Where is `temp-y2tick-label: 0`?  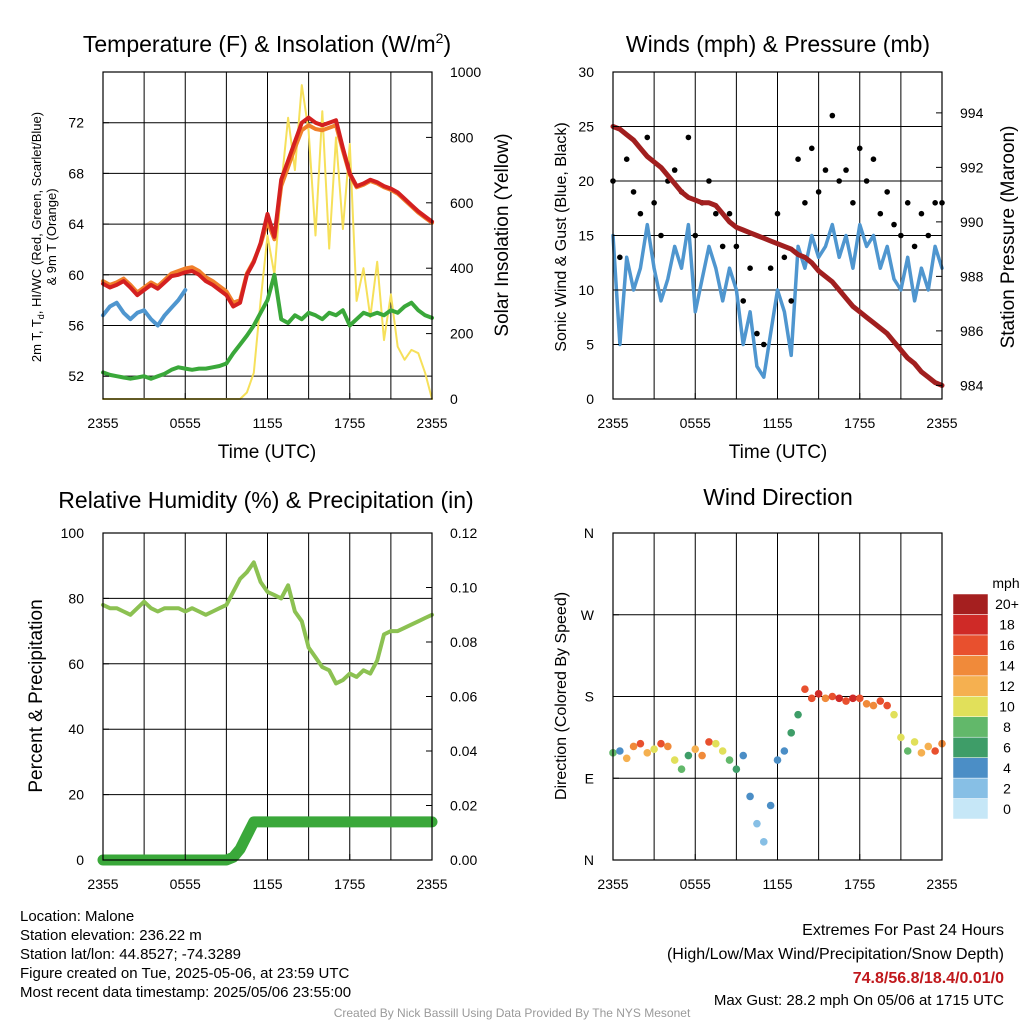 temp-y2tick-label: 0 is located at coordinates (454, 399).